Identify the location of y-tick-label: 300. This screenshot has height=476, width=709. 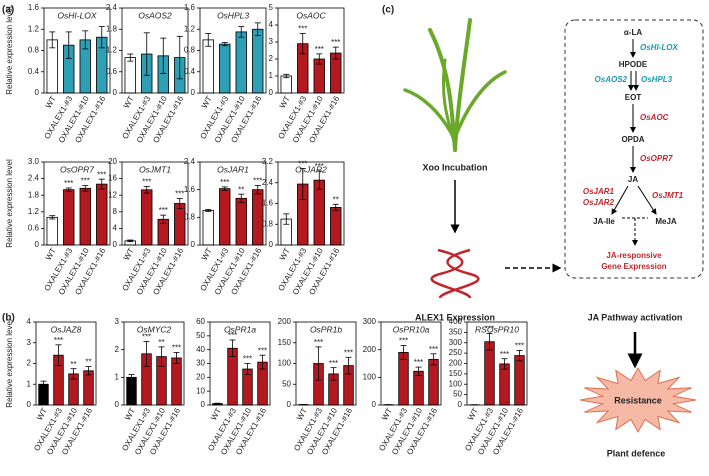
(370, 321).